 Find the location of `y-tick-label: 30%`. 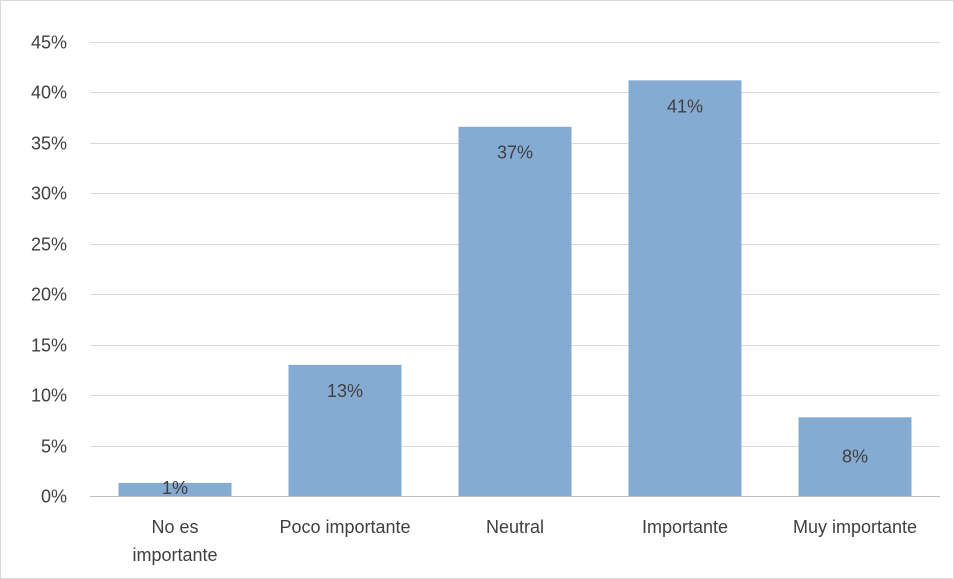

y-tick-label: 30% is located at coordinates (49, 194).